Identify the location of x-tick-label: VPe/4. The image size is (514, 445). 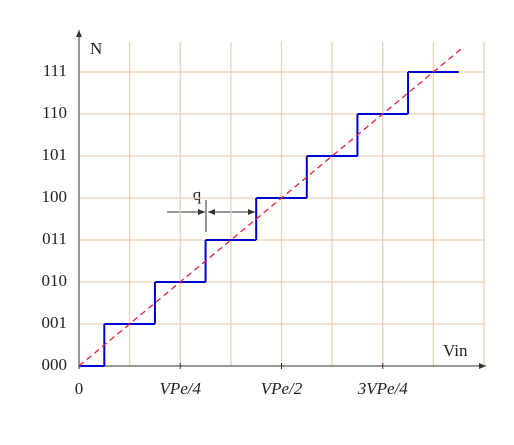
(180, 388).